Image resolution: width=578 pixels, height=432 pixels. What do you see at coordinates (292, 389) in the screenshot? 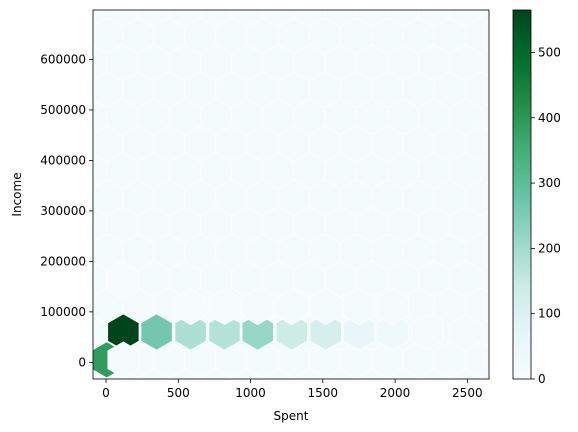
I see `x-axis-ticks: 0 500 1000 1500 2000 2500` at bounding box center [292, 389].